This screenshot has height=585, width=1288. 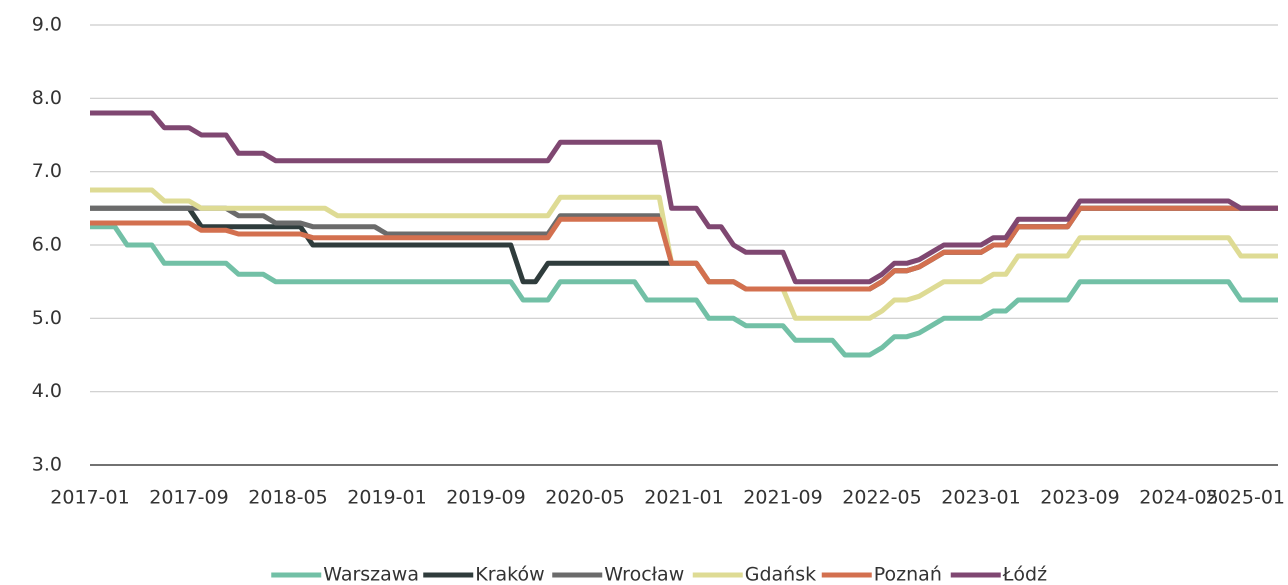 I want to click on legend-label: Wrocław, so click(x=644, y=574).